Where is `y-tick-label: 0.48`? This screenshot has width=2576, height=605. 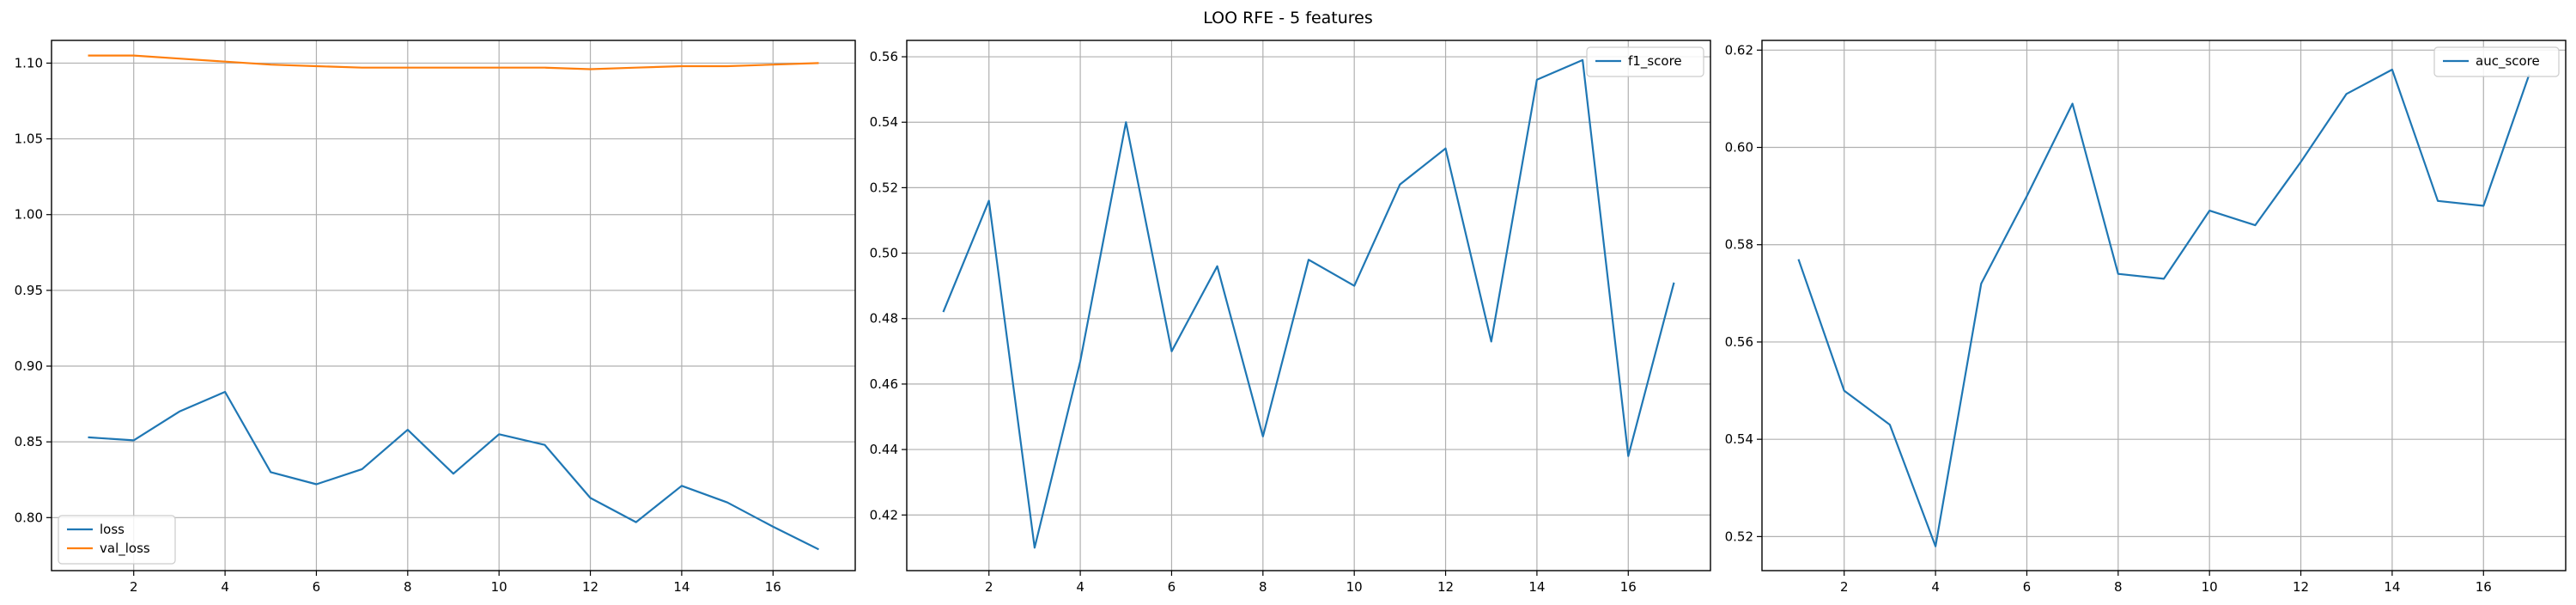 y-tick-label: 0.48 is located at coordinates (884, 319).